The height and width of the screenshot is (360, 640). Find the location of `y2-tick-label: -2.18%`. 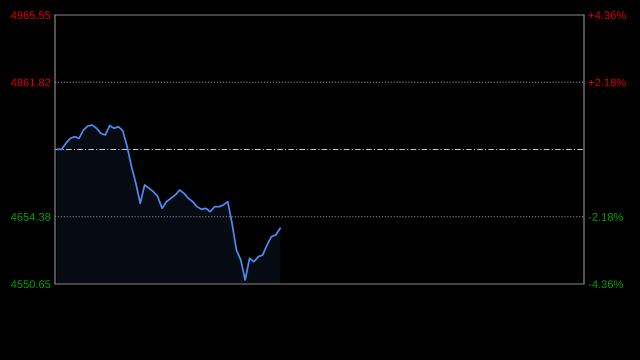

y2-tick-label: -2.18% is located at coordinates (605, 217).